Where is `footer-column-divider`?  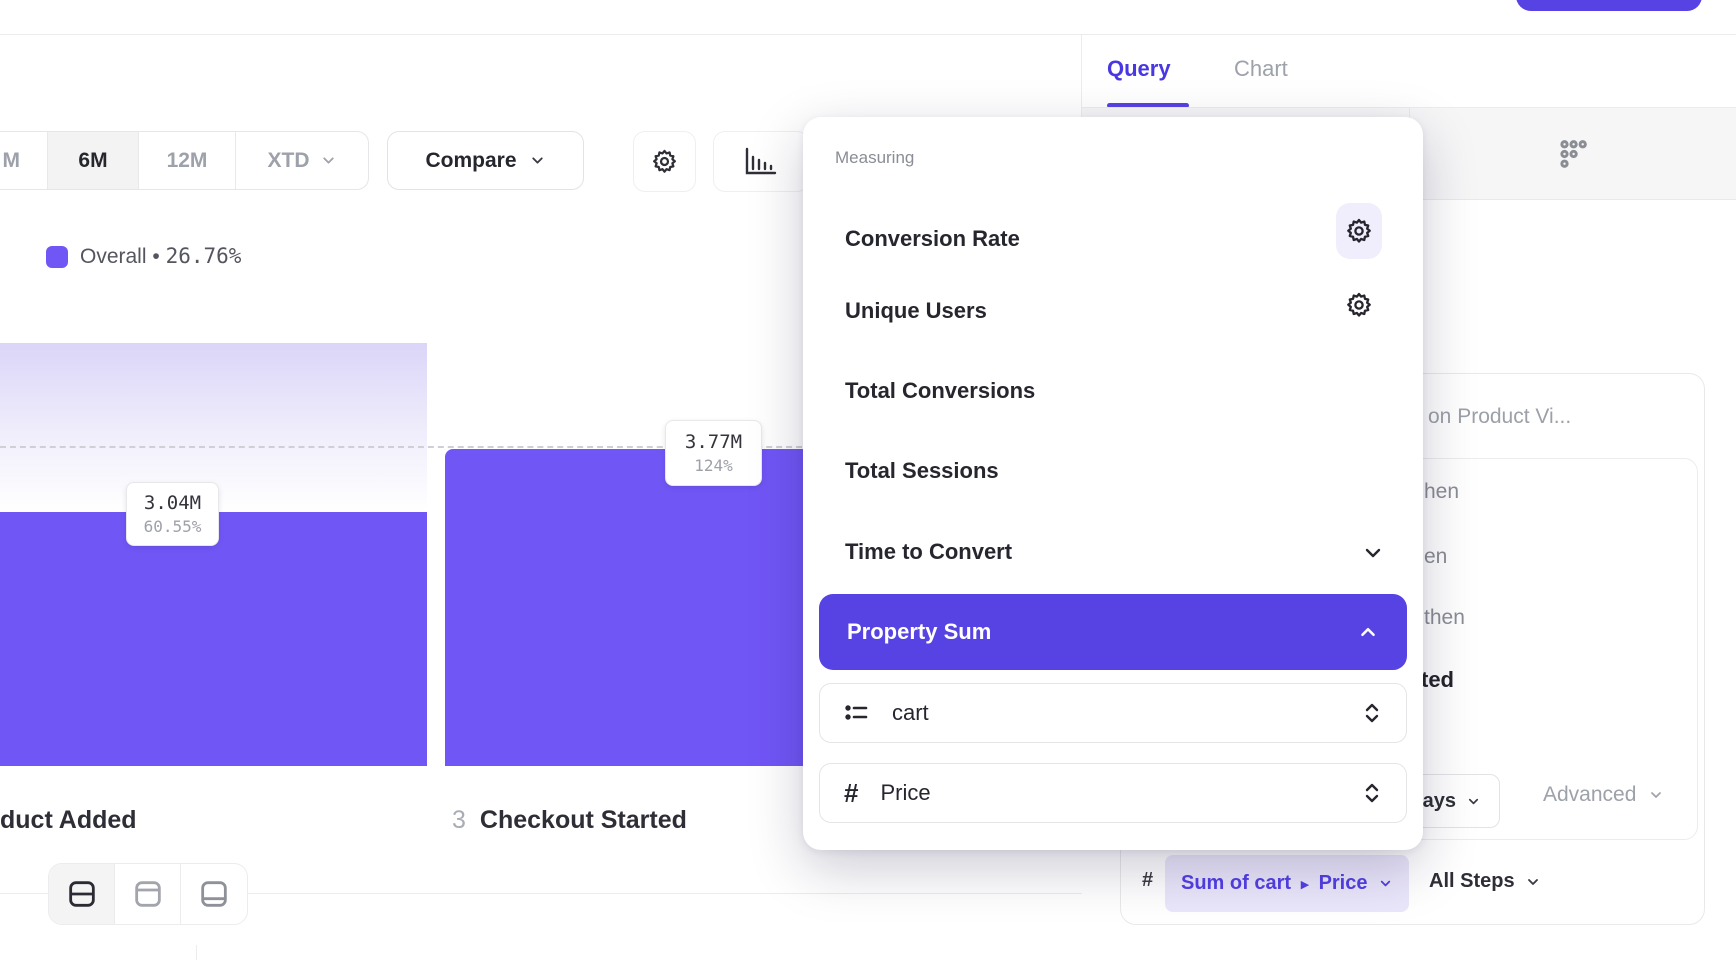
footer-column-divider is located at coordinates (196, 952).